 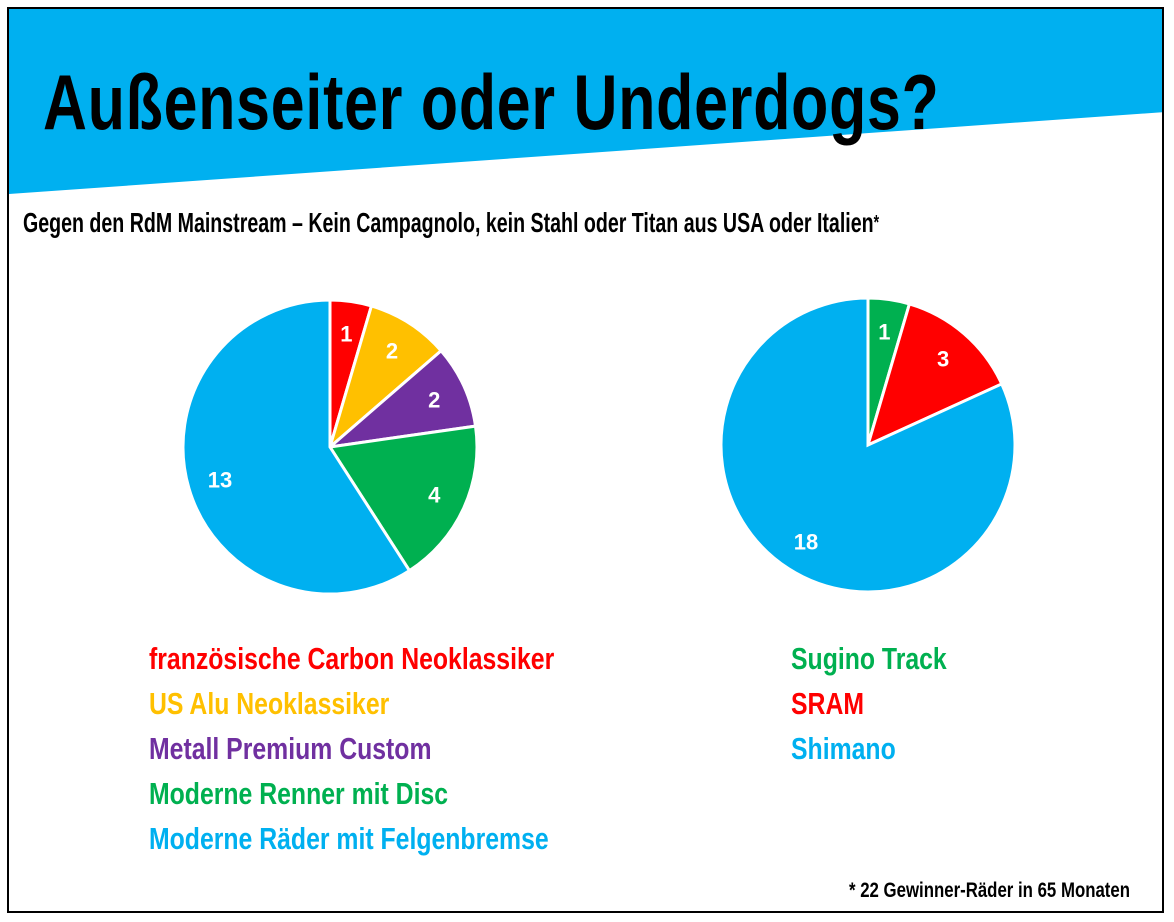 I want to click on legend-item: Moderne Renner mit Disc, so click(x=299, y=793).